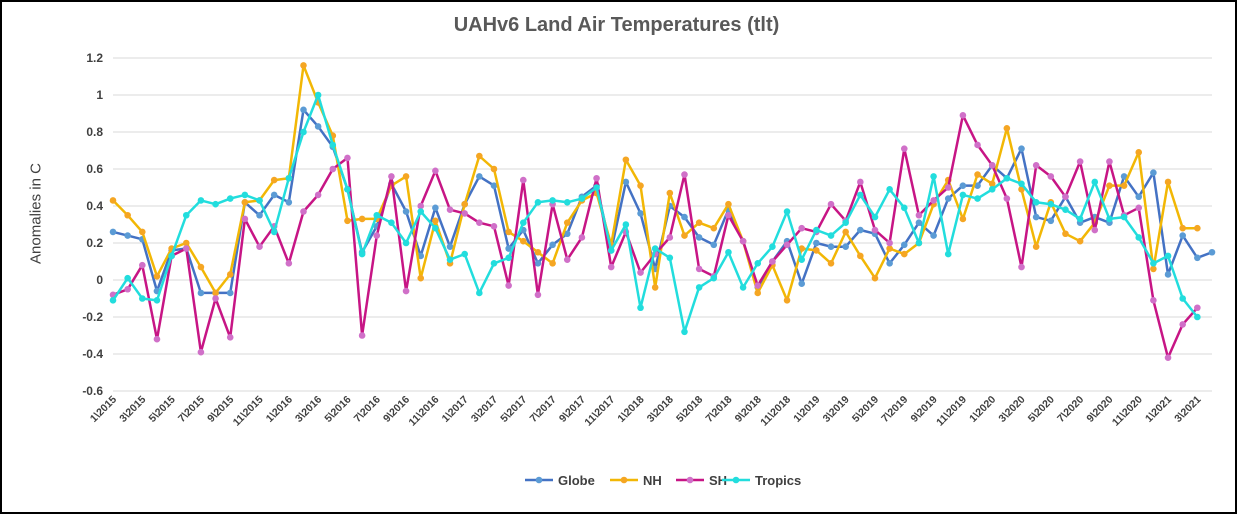  I want to click on legend-item-nh: NH, so click(636, 480).